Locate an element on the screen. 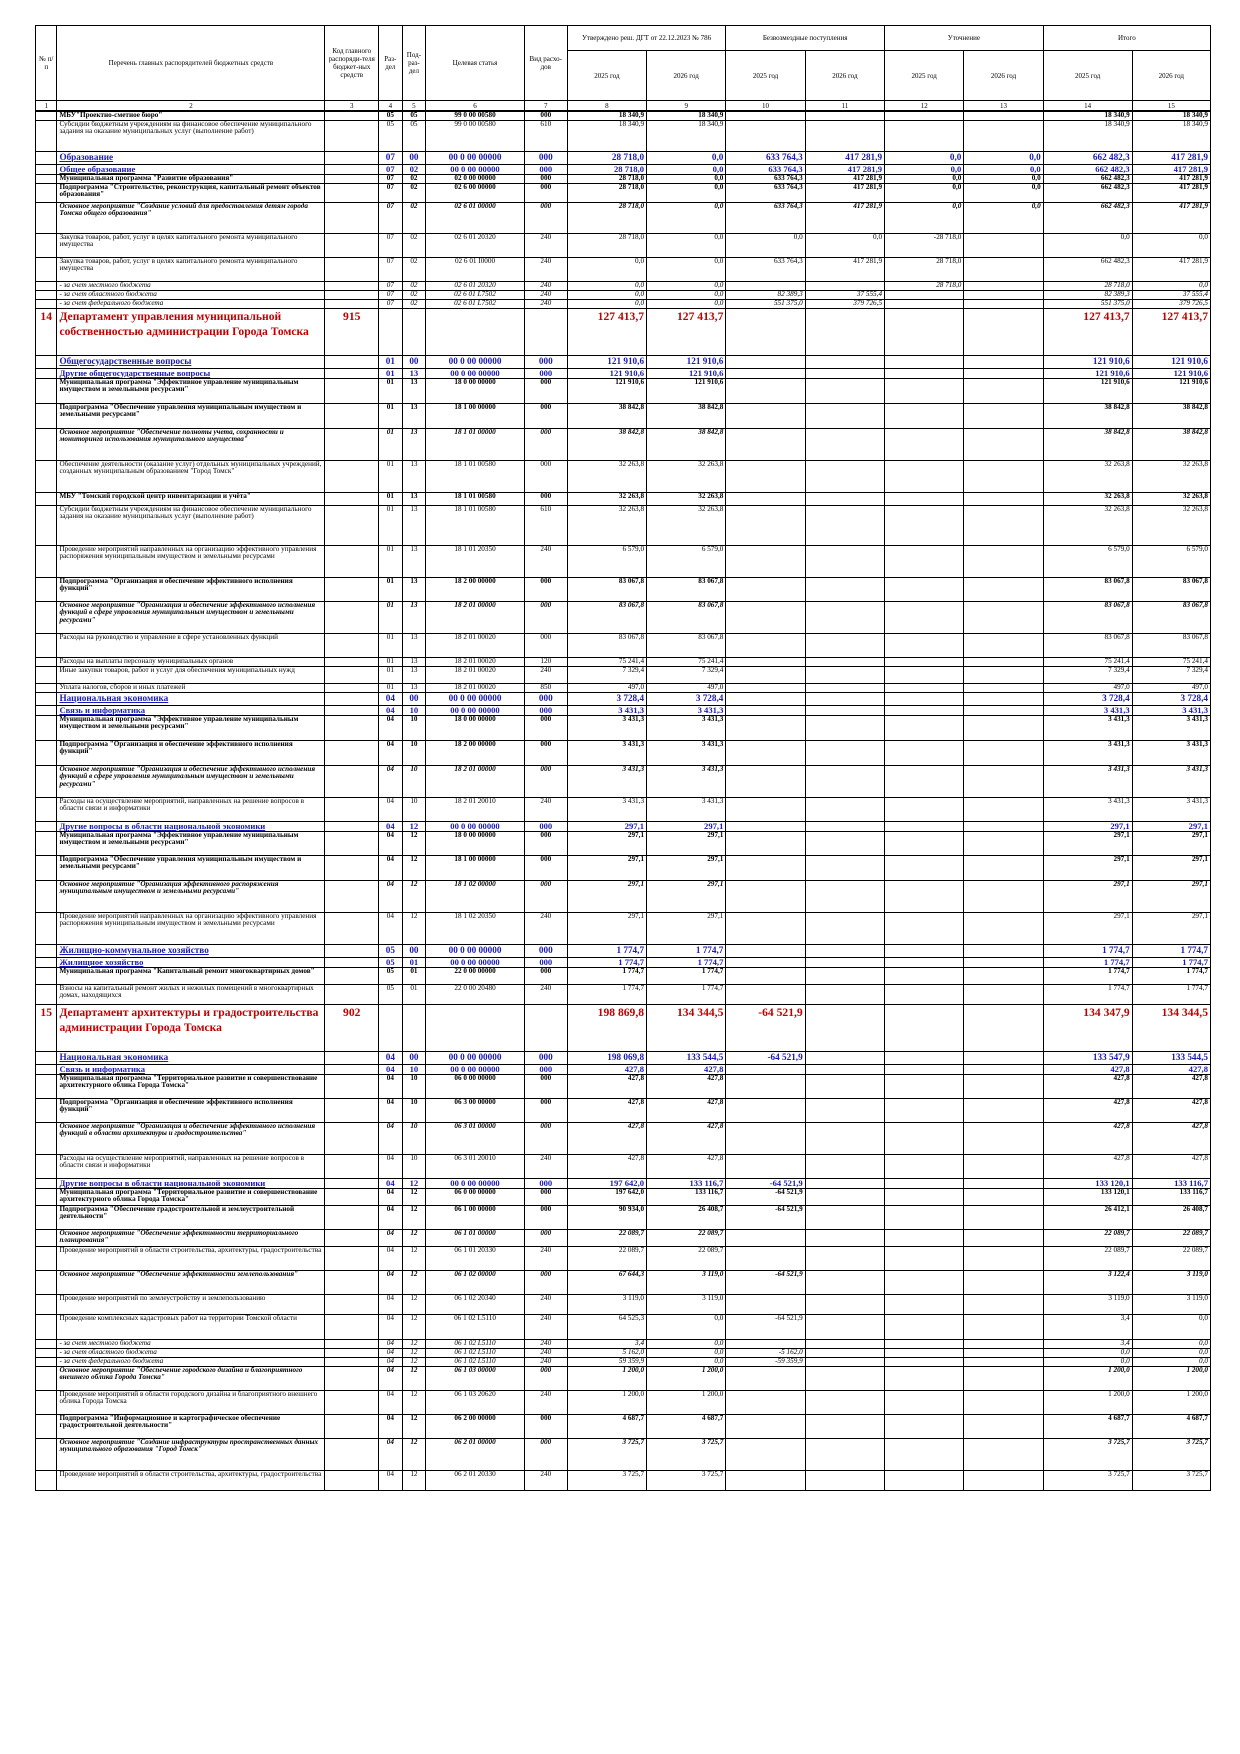  row-clar-2025: 28 718,0 is located at coordinates (924, 269).